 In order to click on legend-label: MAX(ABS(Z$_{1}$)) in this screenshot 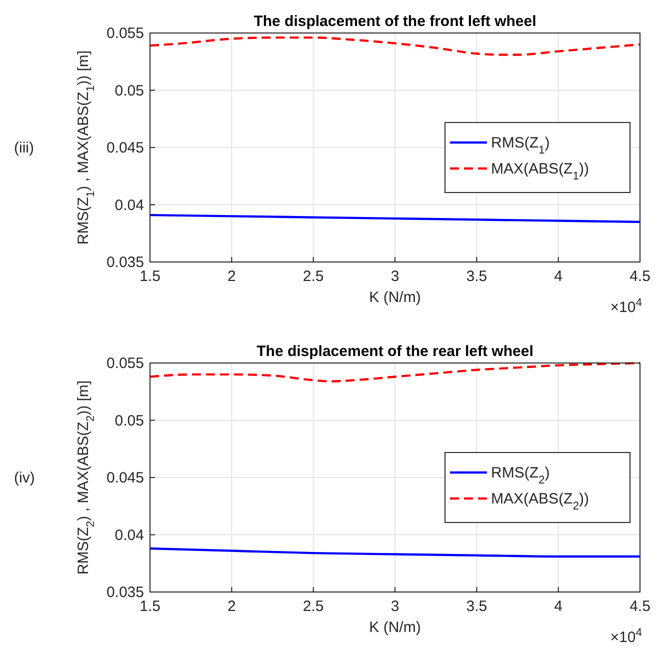, I will do `click(540, 171)`.